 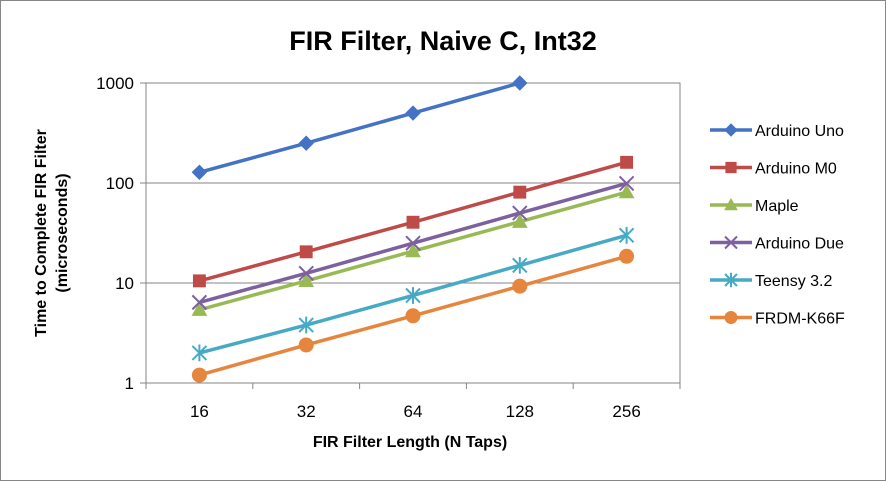 I want to click on legend-item: Arduino Due, so click(x=777, y=244).